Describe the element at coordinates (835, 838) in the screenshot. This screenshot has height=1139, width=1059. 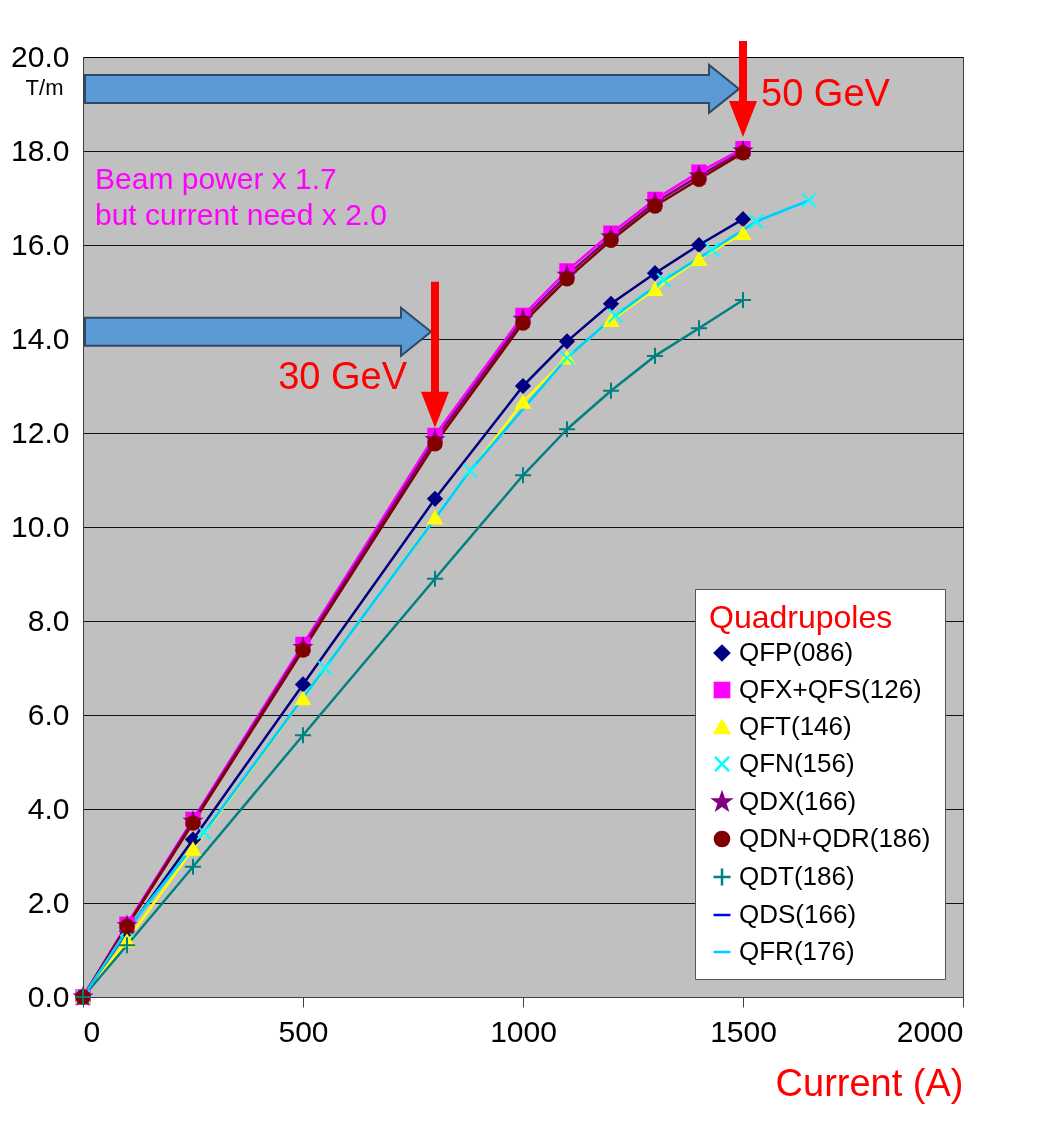
I see `legend-label: QDN+QDR(186)` at that location.